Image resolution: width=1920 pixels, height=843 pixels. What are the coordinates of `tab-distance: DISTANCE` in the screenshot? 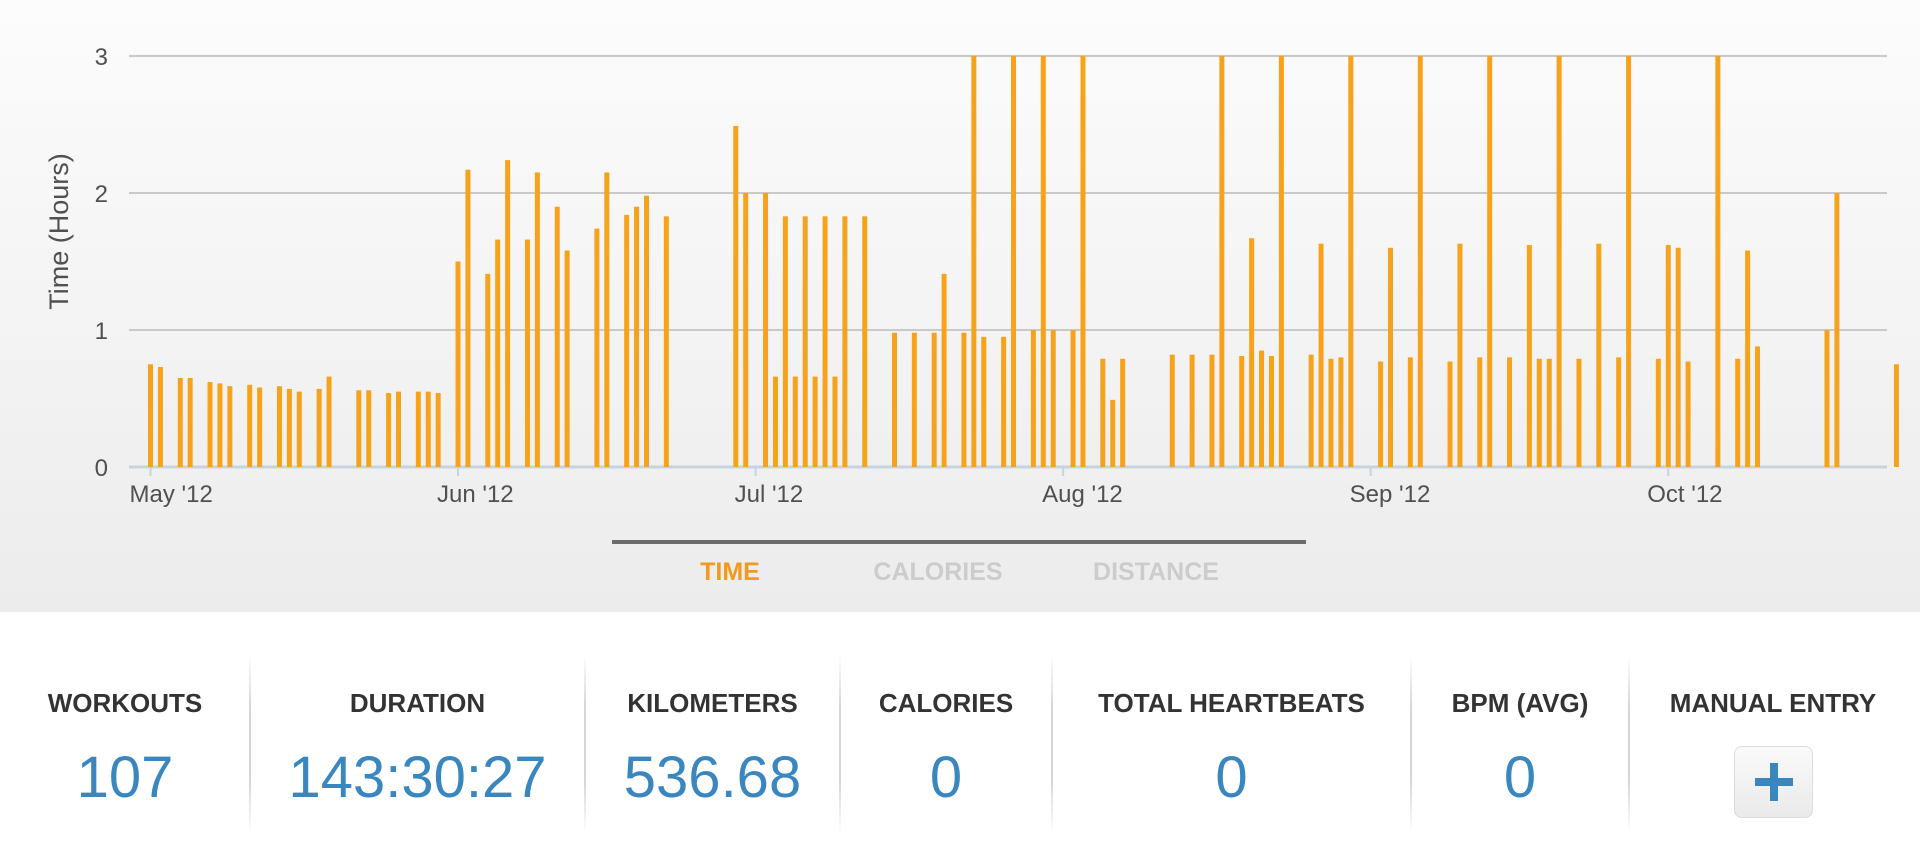 It's located at (1156, 572).